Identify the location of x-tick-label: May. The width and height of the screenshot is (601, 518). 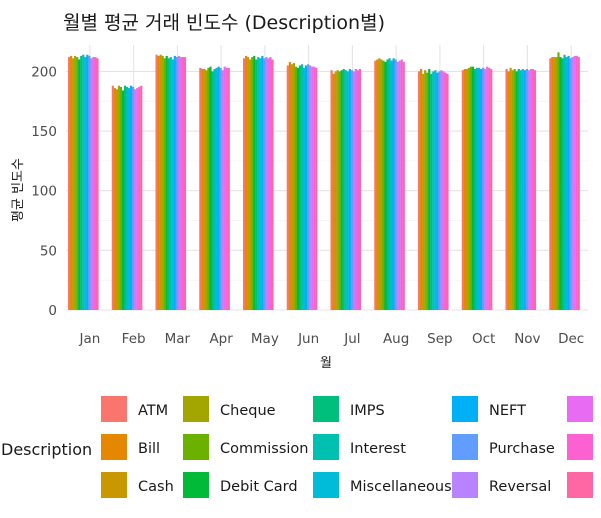
(265, 339).